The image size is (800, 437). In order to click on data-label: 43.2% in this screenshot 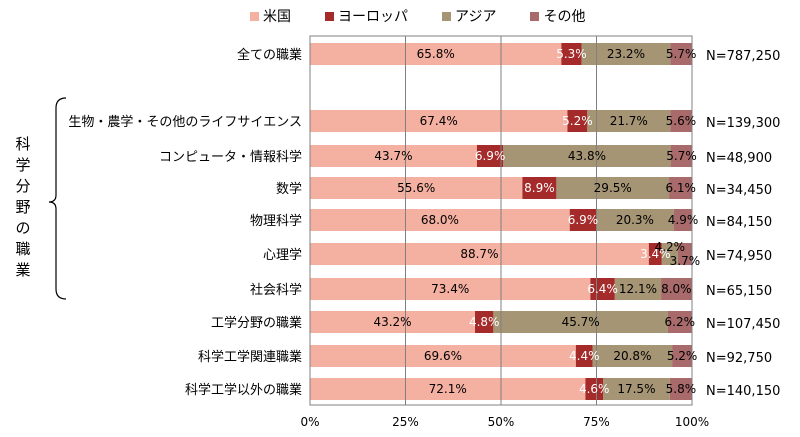, I will do `click(392, 322)`.